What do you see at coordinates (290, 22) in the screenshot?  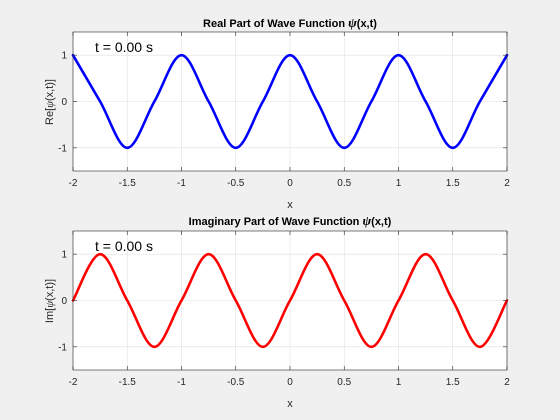 I see `chart-title: Real Part of Wave Function ψ(x,t)` at bounding box center [290, 22].